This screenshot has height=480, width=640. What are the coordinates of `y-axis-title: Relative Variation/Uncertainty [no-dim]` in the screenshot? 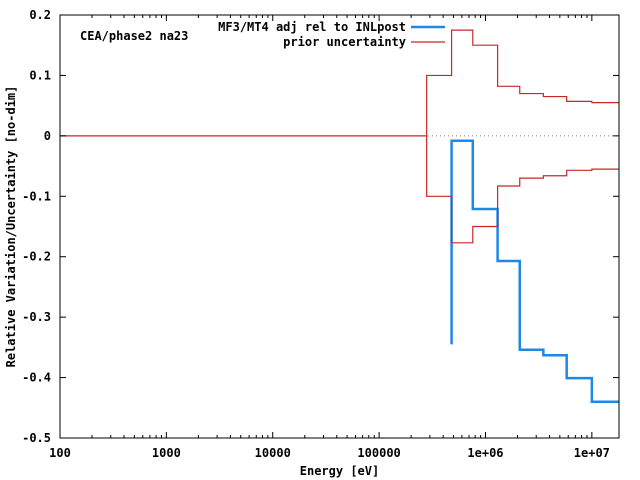 It's located at (11, 227).